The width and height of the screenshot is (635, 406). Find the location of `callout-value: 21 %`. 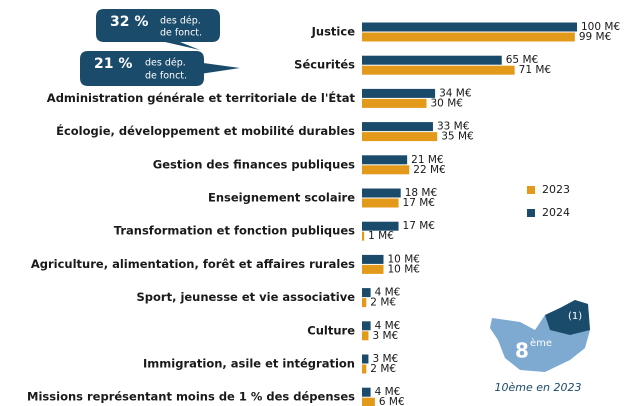

callout-value: 21 % is located at coordinates (113, 64).